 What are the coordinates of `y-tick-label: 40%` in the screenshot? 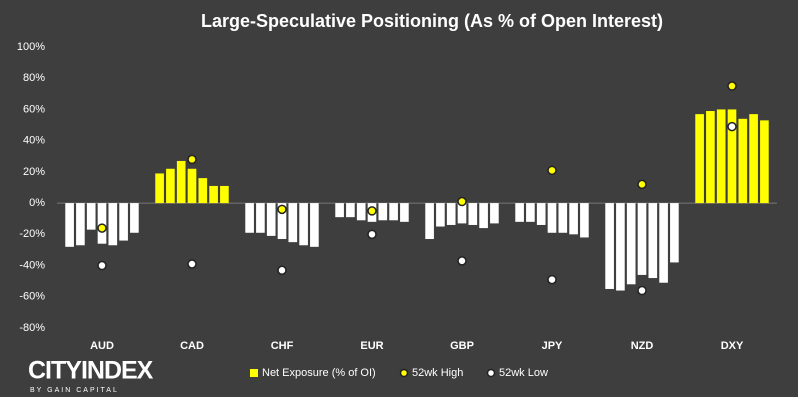 It's located at (34, 141).